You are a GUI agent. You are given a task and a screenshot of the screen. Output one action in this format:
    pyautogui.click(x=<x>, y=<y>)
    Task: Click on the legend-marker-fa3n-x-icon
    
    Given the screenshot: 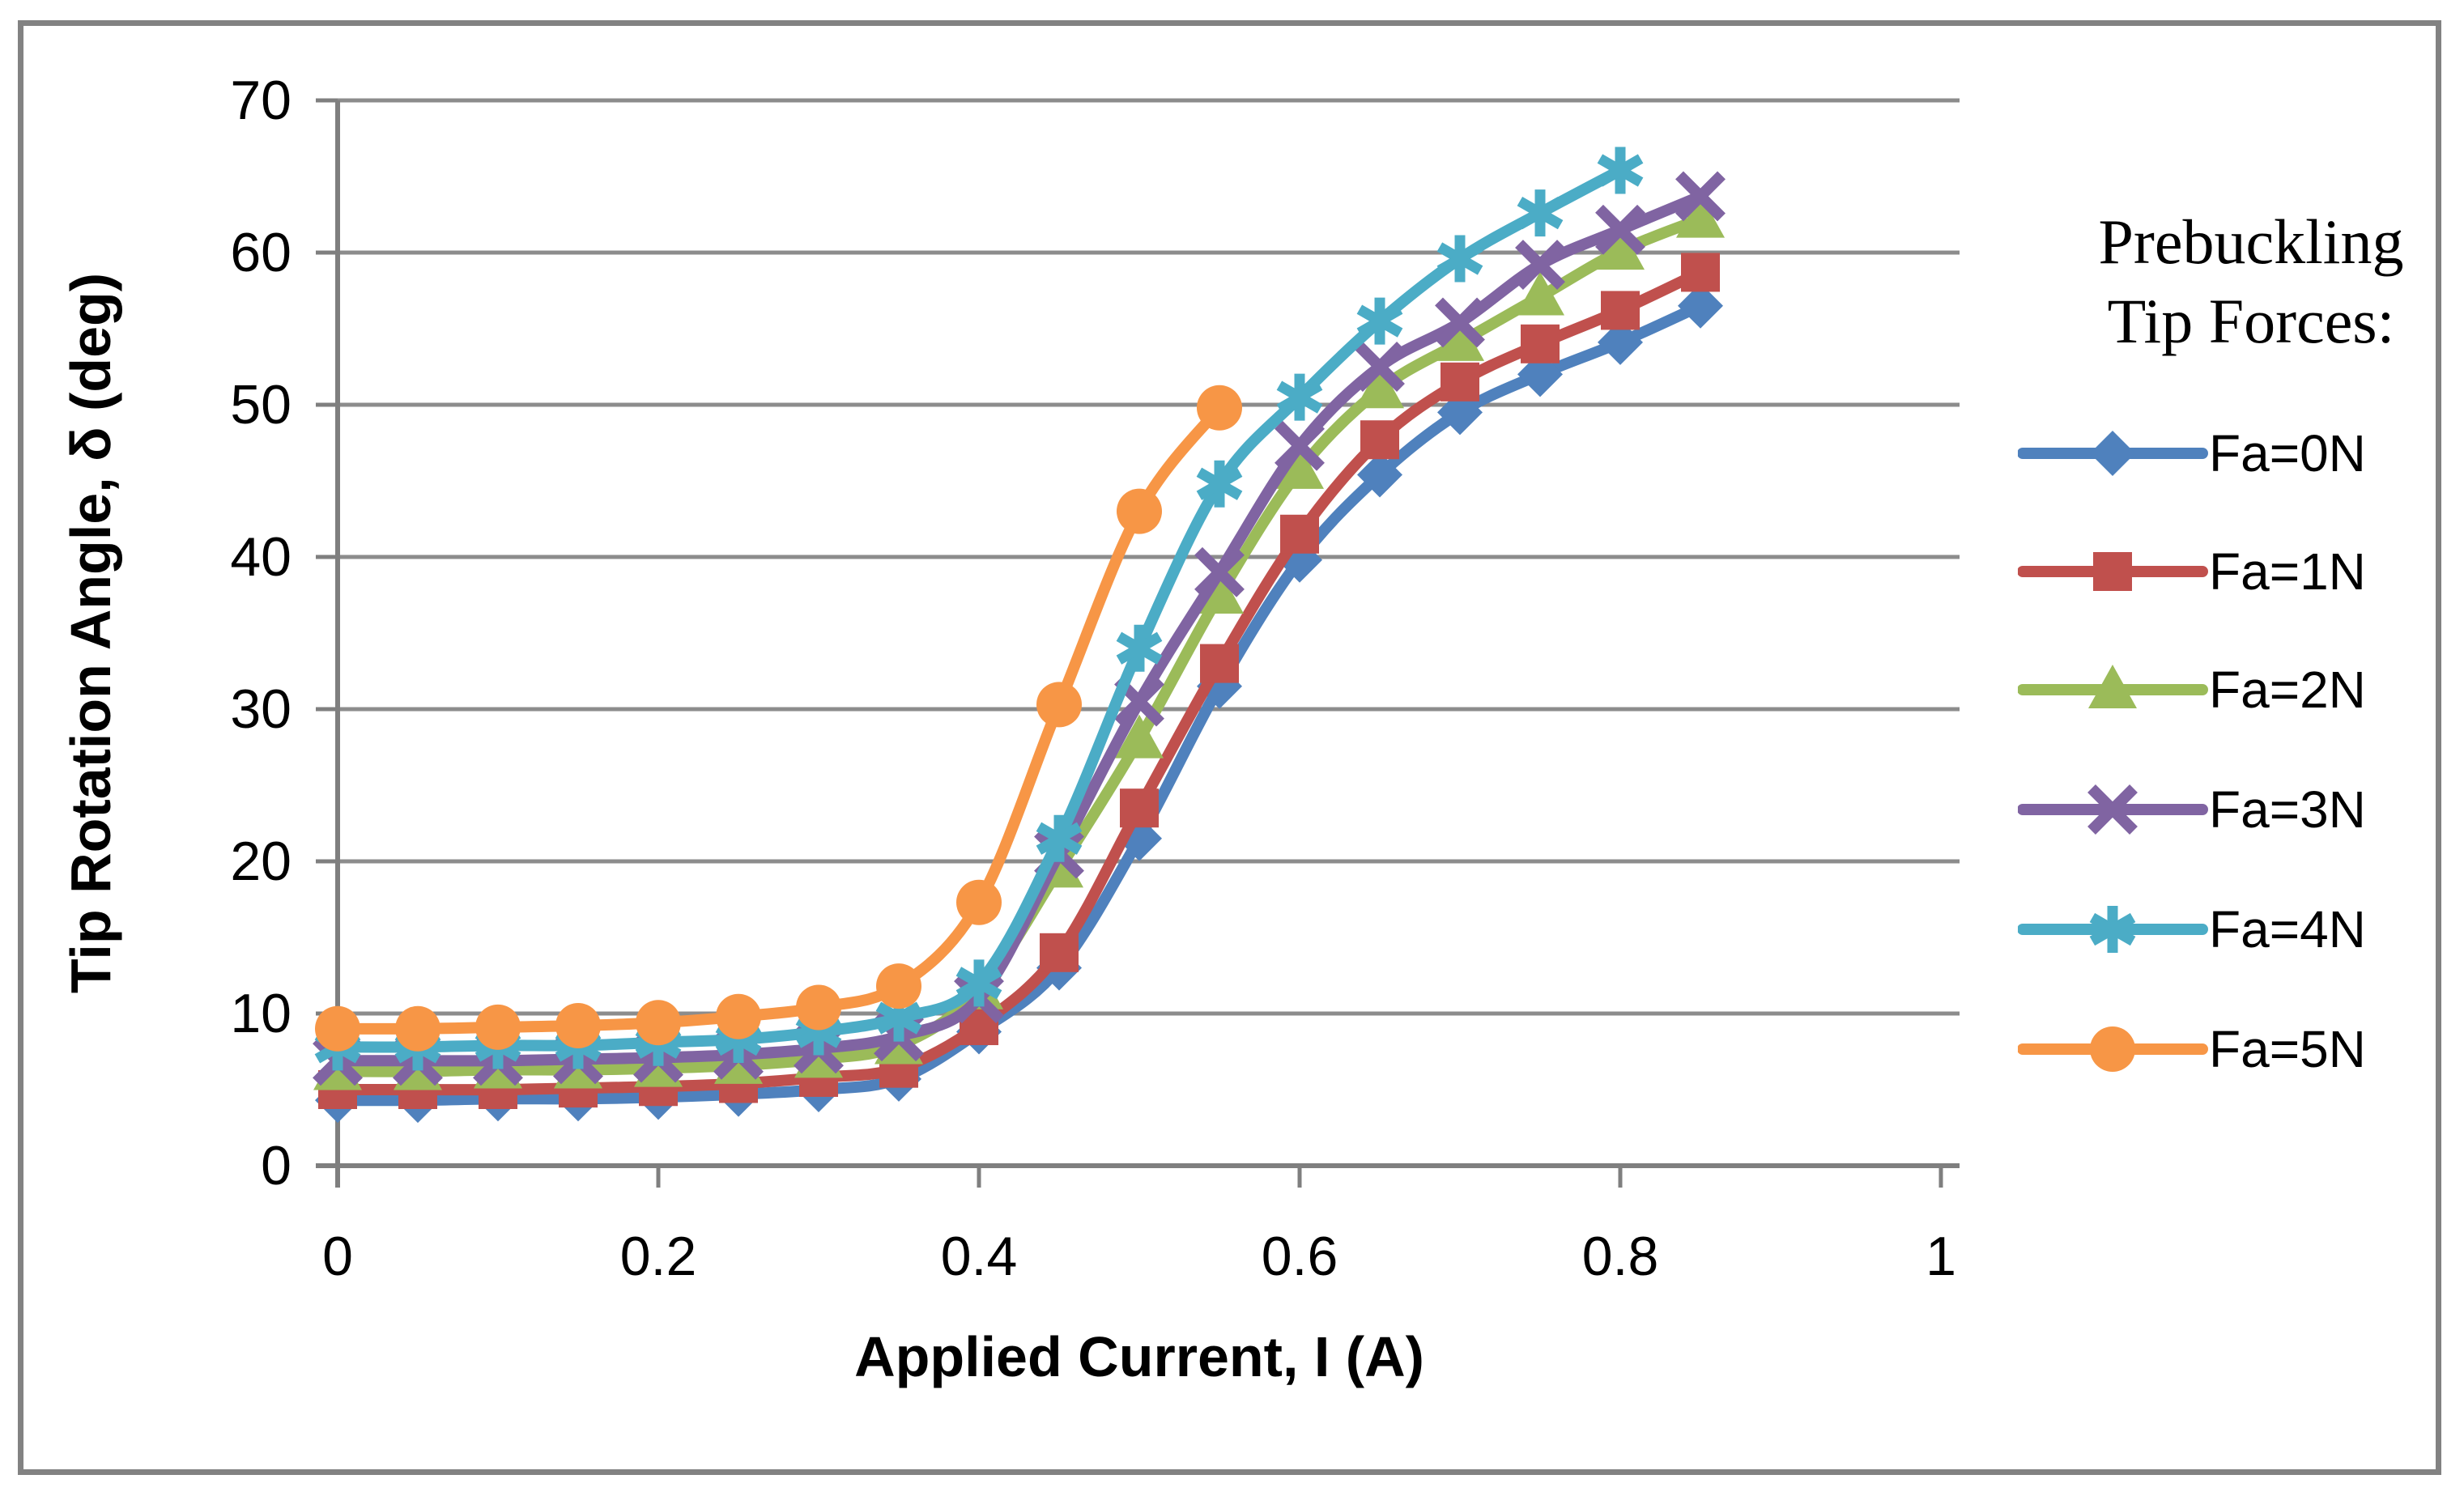 What is the action you would take?
    pyautogui.click(x=2113, y=809)
    